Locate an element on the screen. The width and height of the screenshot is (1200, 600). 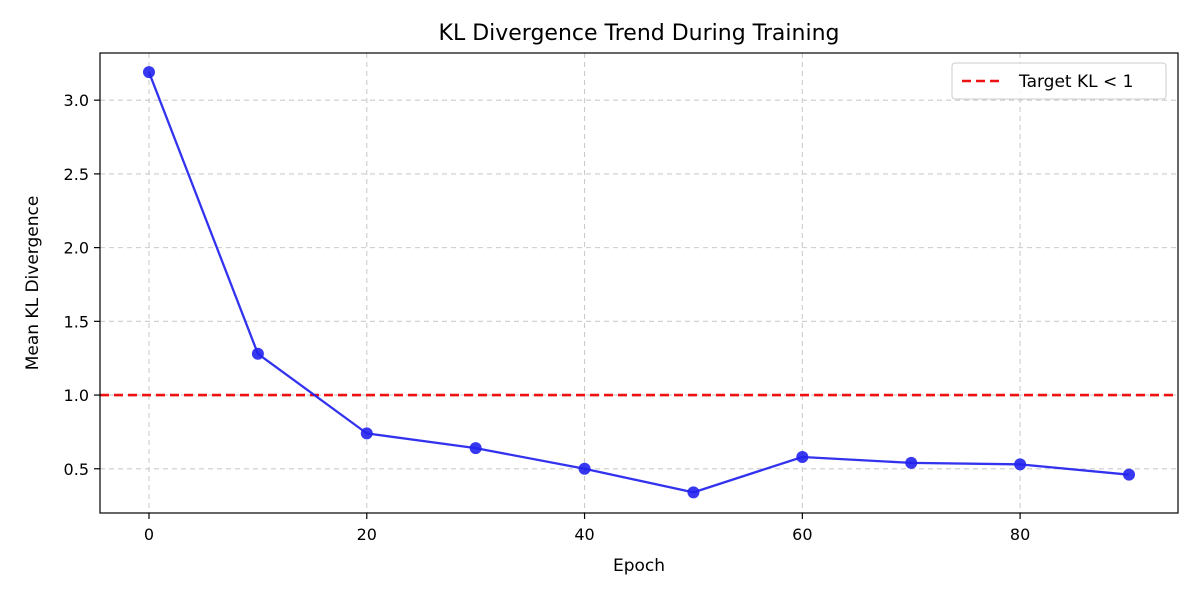
y-axis-ticks: 0.5 1.0 1.5 2.0 2.5 3.0 is located at coordinates (82, 285).